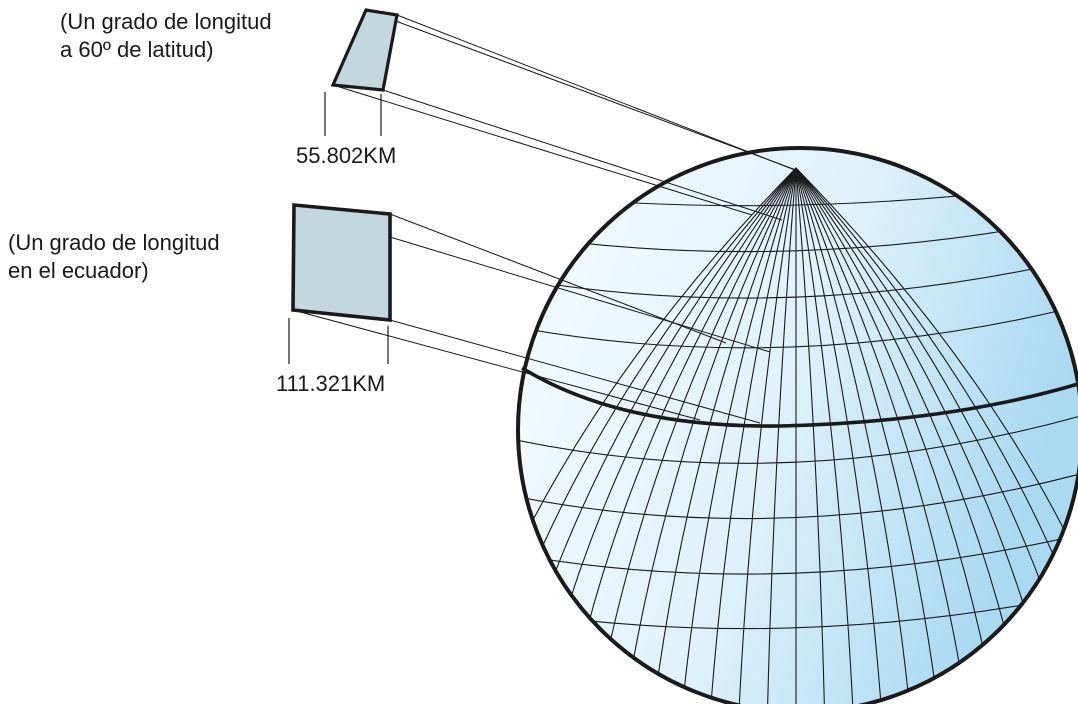 The width and height of the screenshot is (1078, 704). What do you see at coordinates (137, 49) in the screenshot?
I see `caption-60-latitude-line2: a 60º de latitud)` at bounding box center [137, 49].